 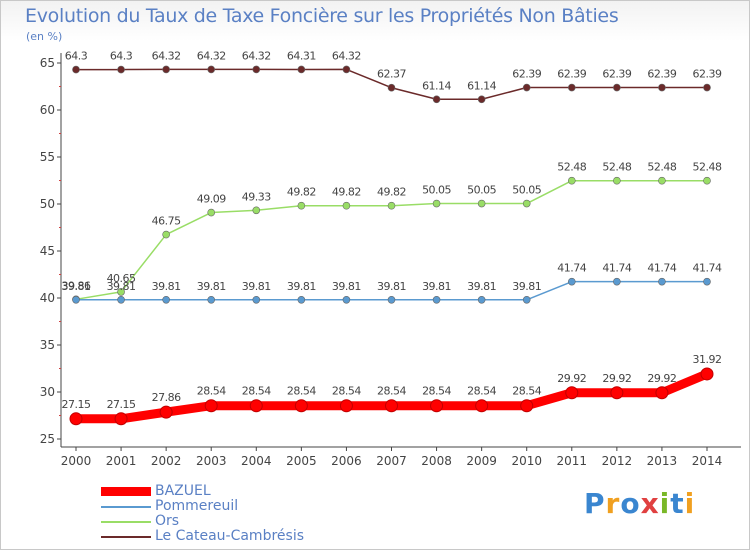 I want to click on x-tick-label: 2013, so click(x=662, y=461).